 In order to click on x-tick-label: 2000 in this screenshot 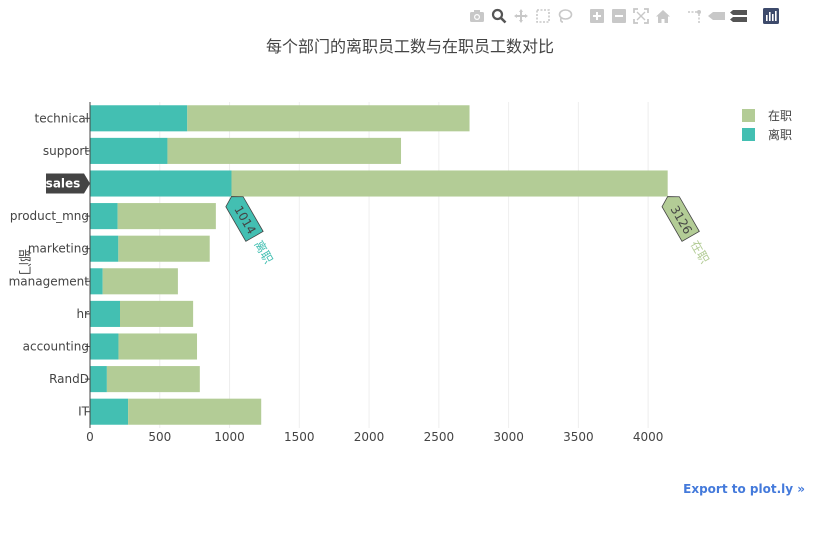, I will do `click(369, 437)`.